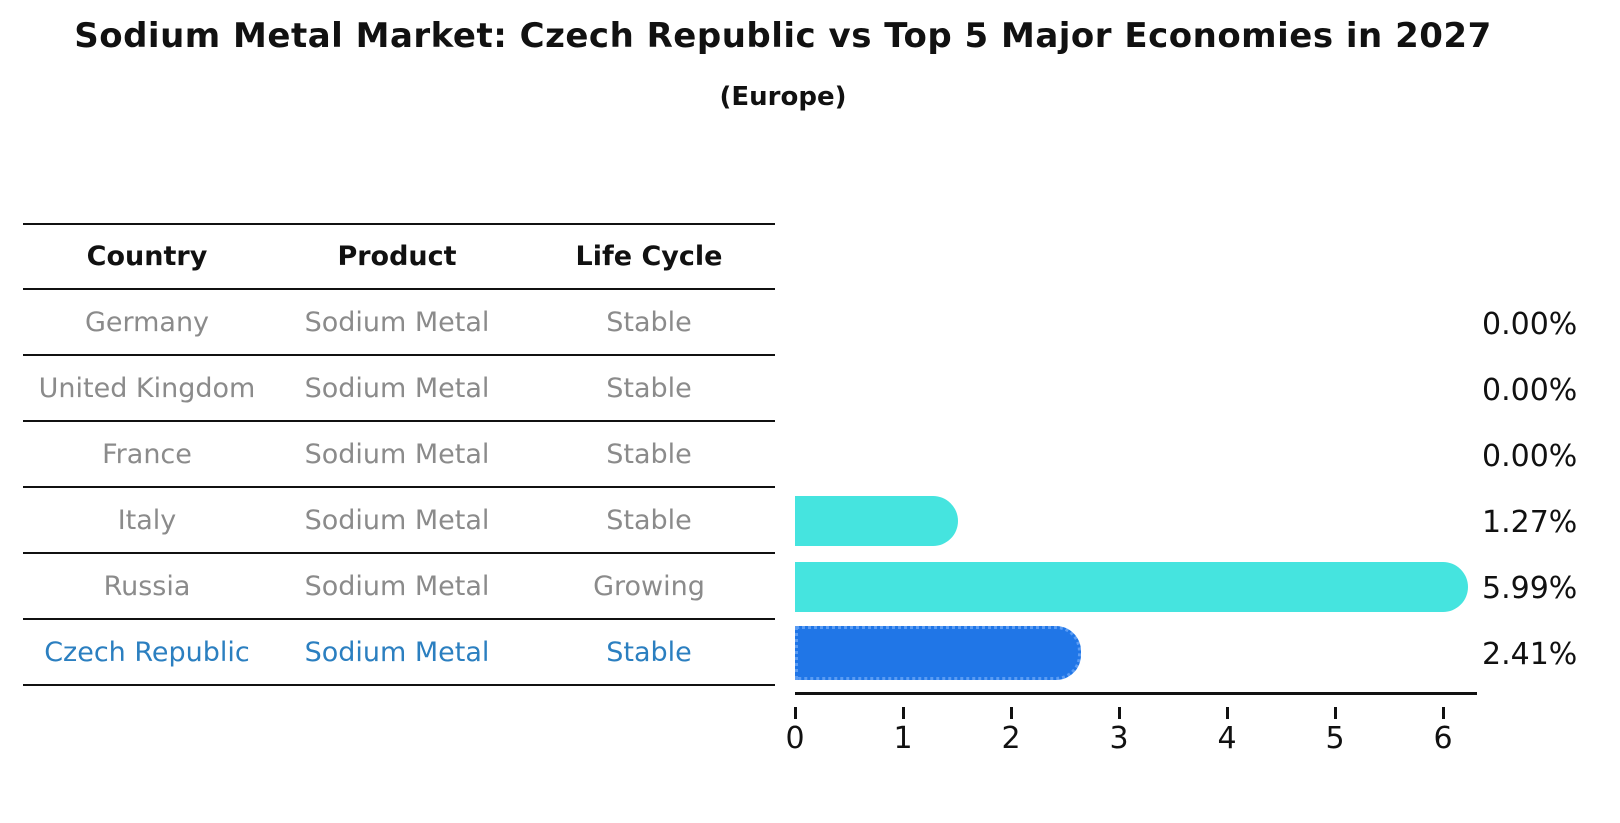 This screenshot has height=823, width=1620. I want to click on table-header-row: Country Product Life Cycle, so click(399, 257).